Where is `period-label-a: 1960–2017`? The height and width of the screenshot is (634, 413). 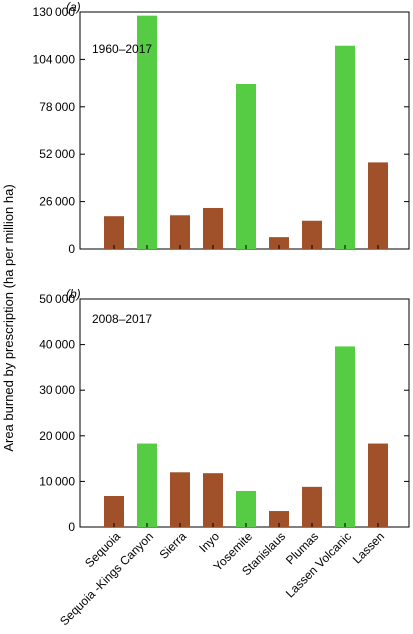 period-label-a: 1960–2017 is located at coordinates (122, 49).